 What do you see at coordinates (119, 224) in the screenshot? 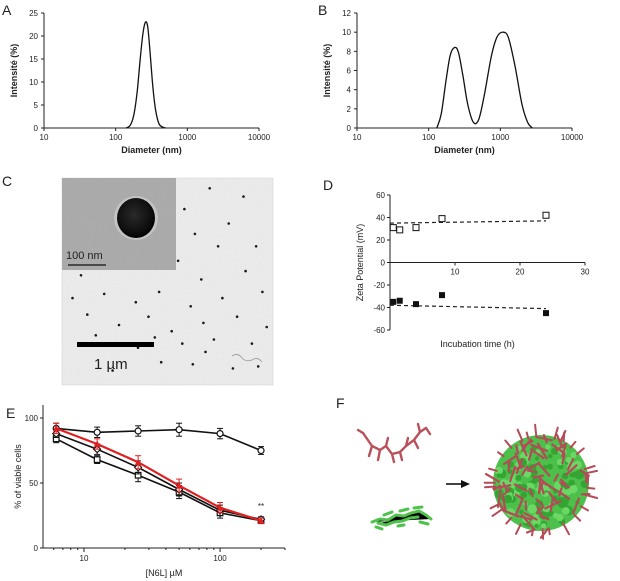
I see `tem-inset: 100 nm` at bounding box center [119, 224].